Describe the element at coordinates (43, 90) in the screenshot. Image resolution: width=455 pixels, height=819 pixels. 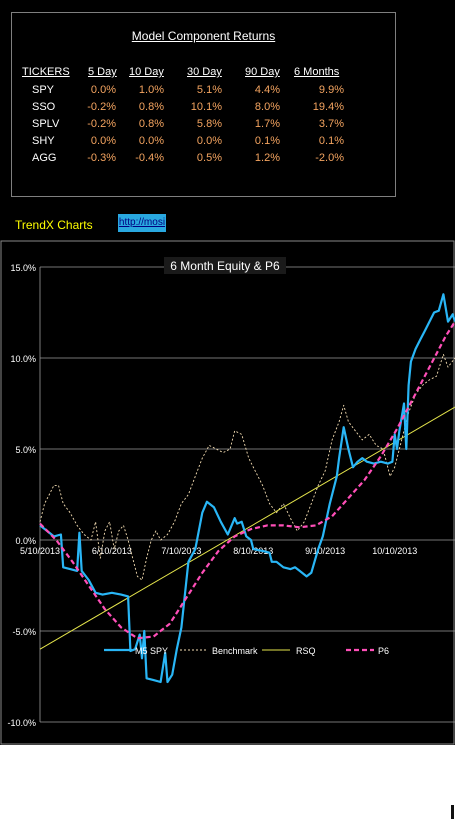
I see `ticker-cell: SPY` at that location.